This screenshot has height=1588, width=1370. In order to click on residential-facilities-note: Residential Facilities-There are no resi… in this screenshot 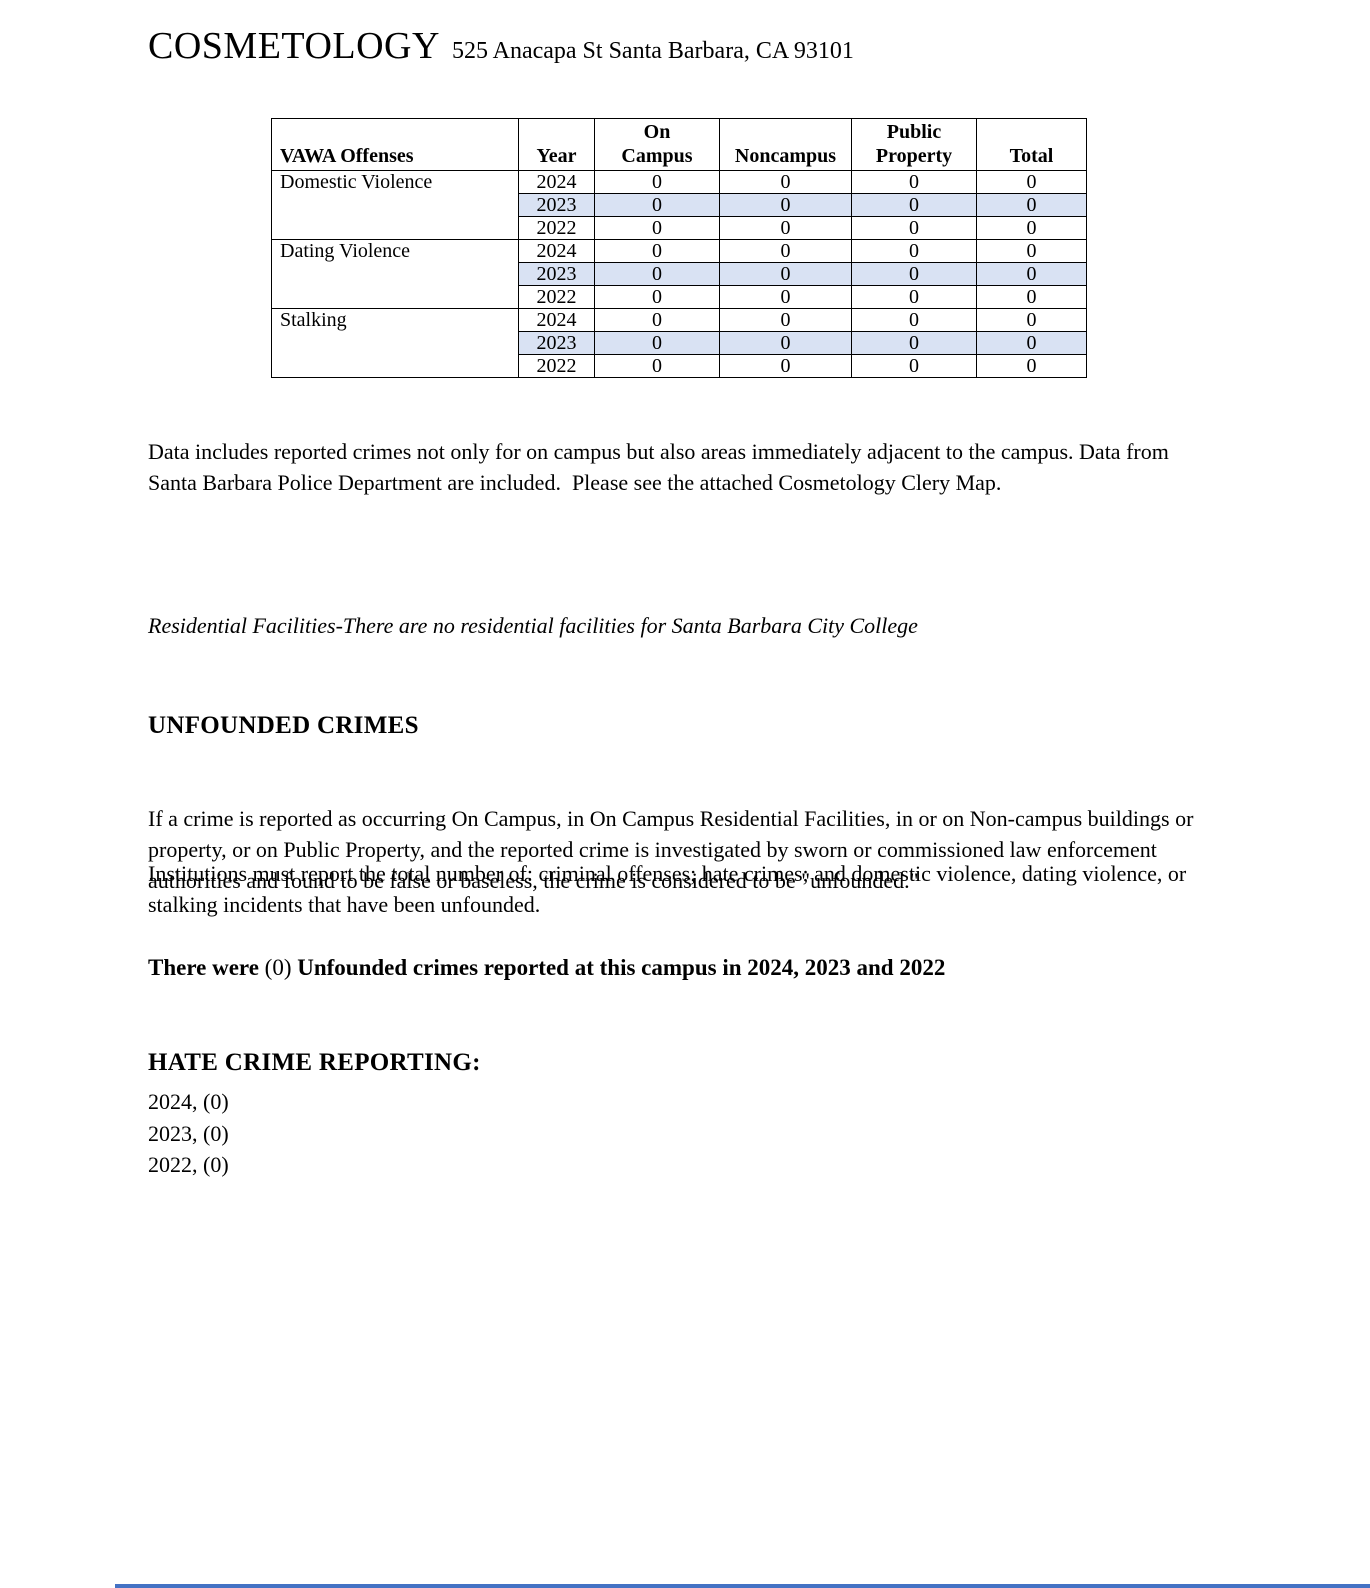, I will do `click(533, 625)`.